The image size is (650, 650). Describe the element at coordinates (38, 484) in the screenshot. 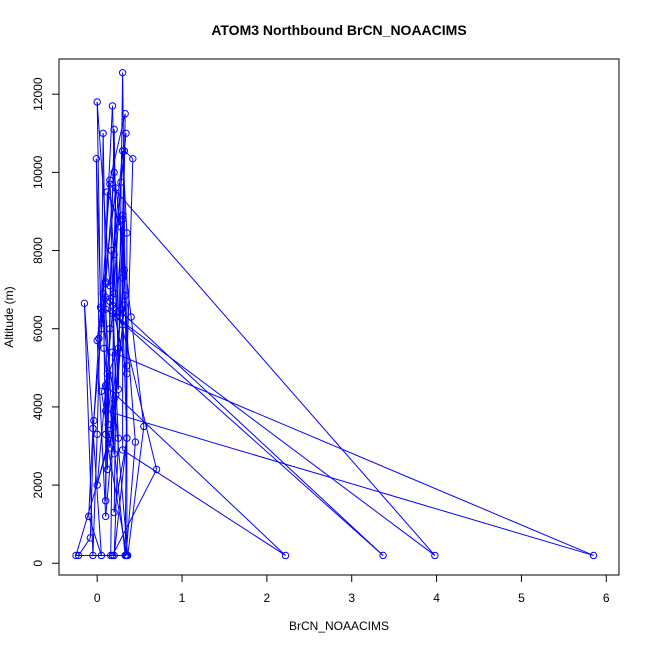

I see `y-tick-label: 2000` at that location.